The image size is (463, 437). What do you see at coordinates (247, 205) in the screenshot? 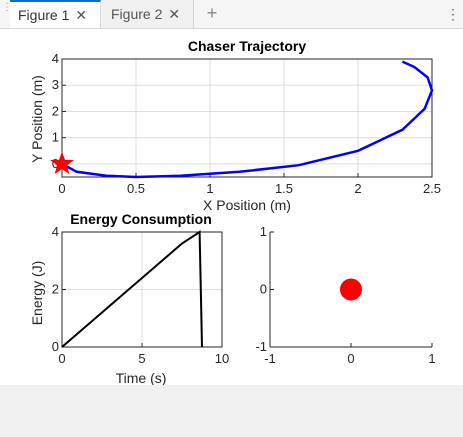
I see `x-axis-label: X Position (m)` at bounding box center [247, 205].